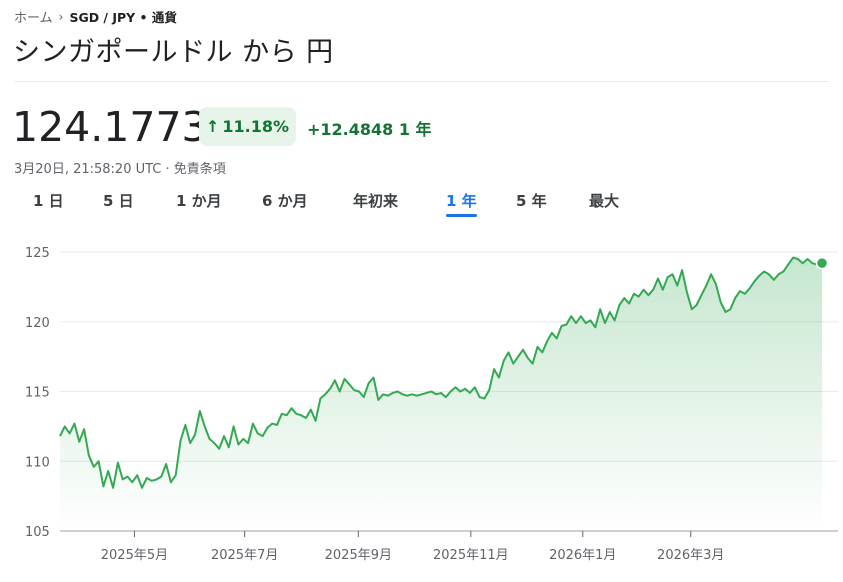 This screenshot has height=582, width=843. I want to click on tab-ytd: 年初来, so click(376, 201).